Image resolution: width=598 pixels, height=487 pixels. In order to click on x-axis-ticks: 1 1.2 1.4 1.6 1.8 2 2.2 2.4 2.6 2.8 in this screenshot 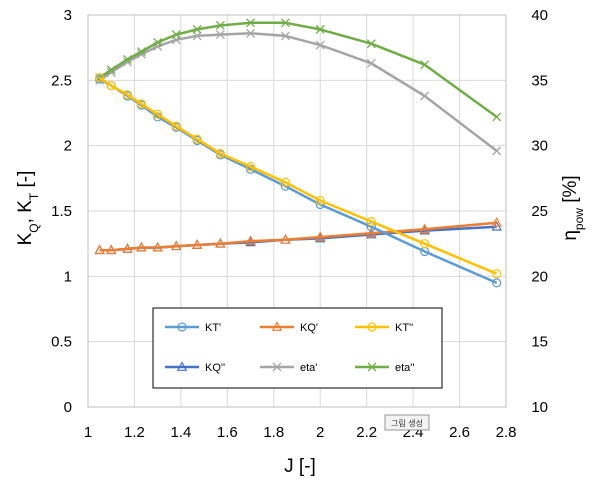, I will do `click(300, 432)`.